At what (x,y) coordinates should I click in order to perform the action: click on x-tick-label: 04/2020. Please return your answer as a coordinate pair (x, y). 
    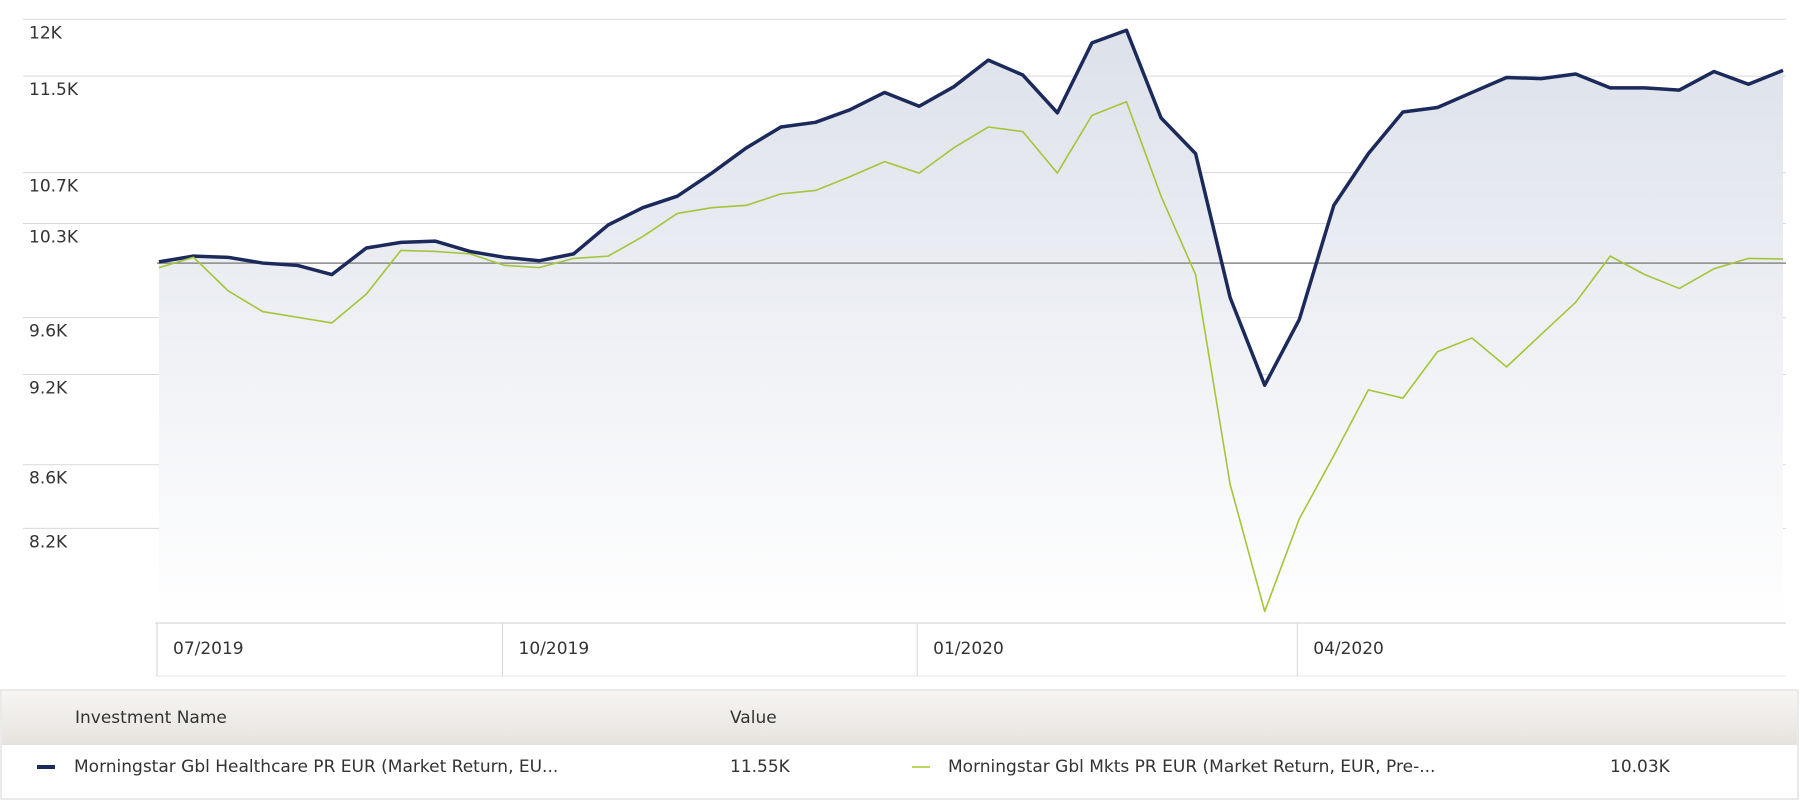
    Looking at the image, I should click on (1348, 649).